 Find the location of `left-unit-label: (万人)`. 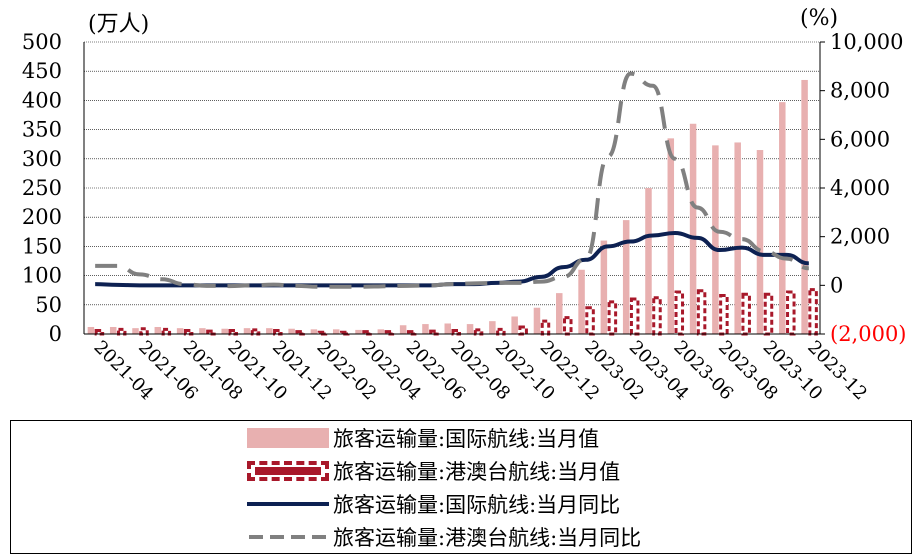

left-unit-label: (万人) is located at coordinates (119, 24).